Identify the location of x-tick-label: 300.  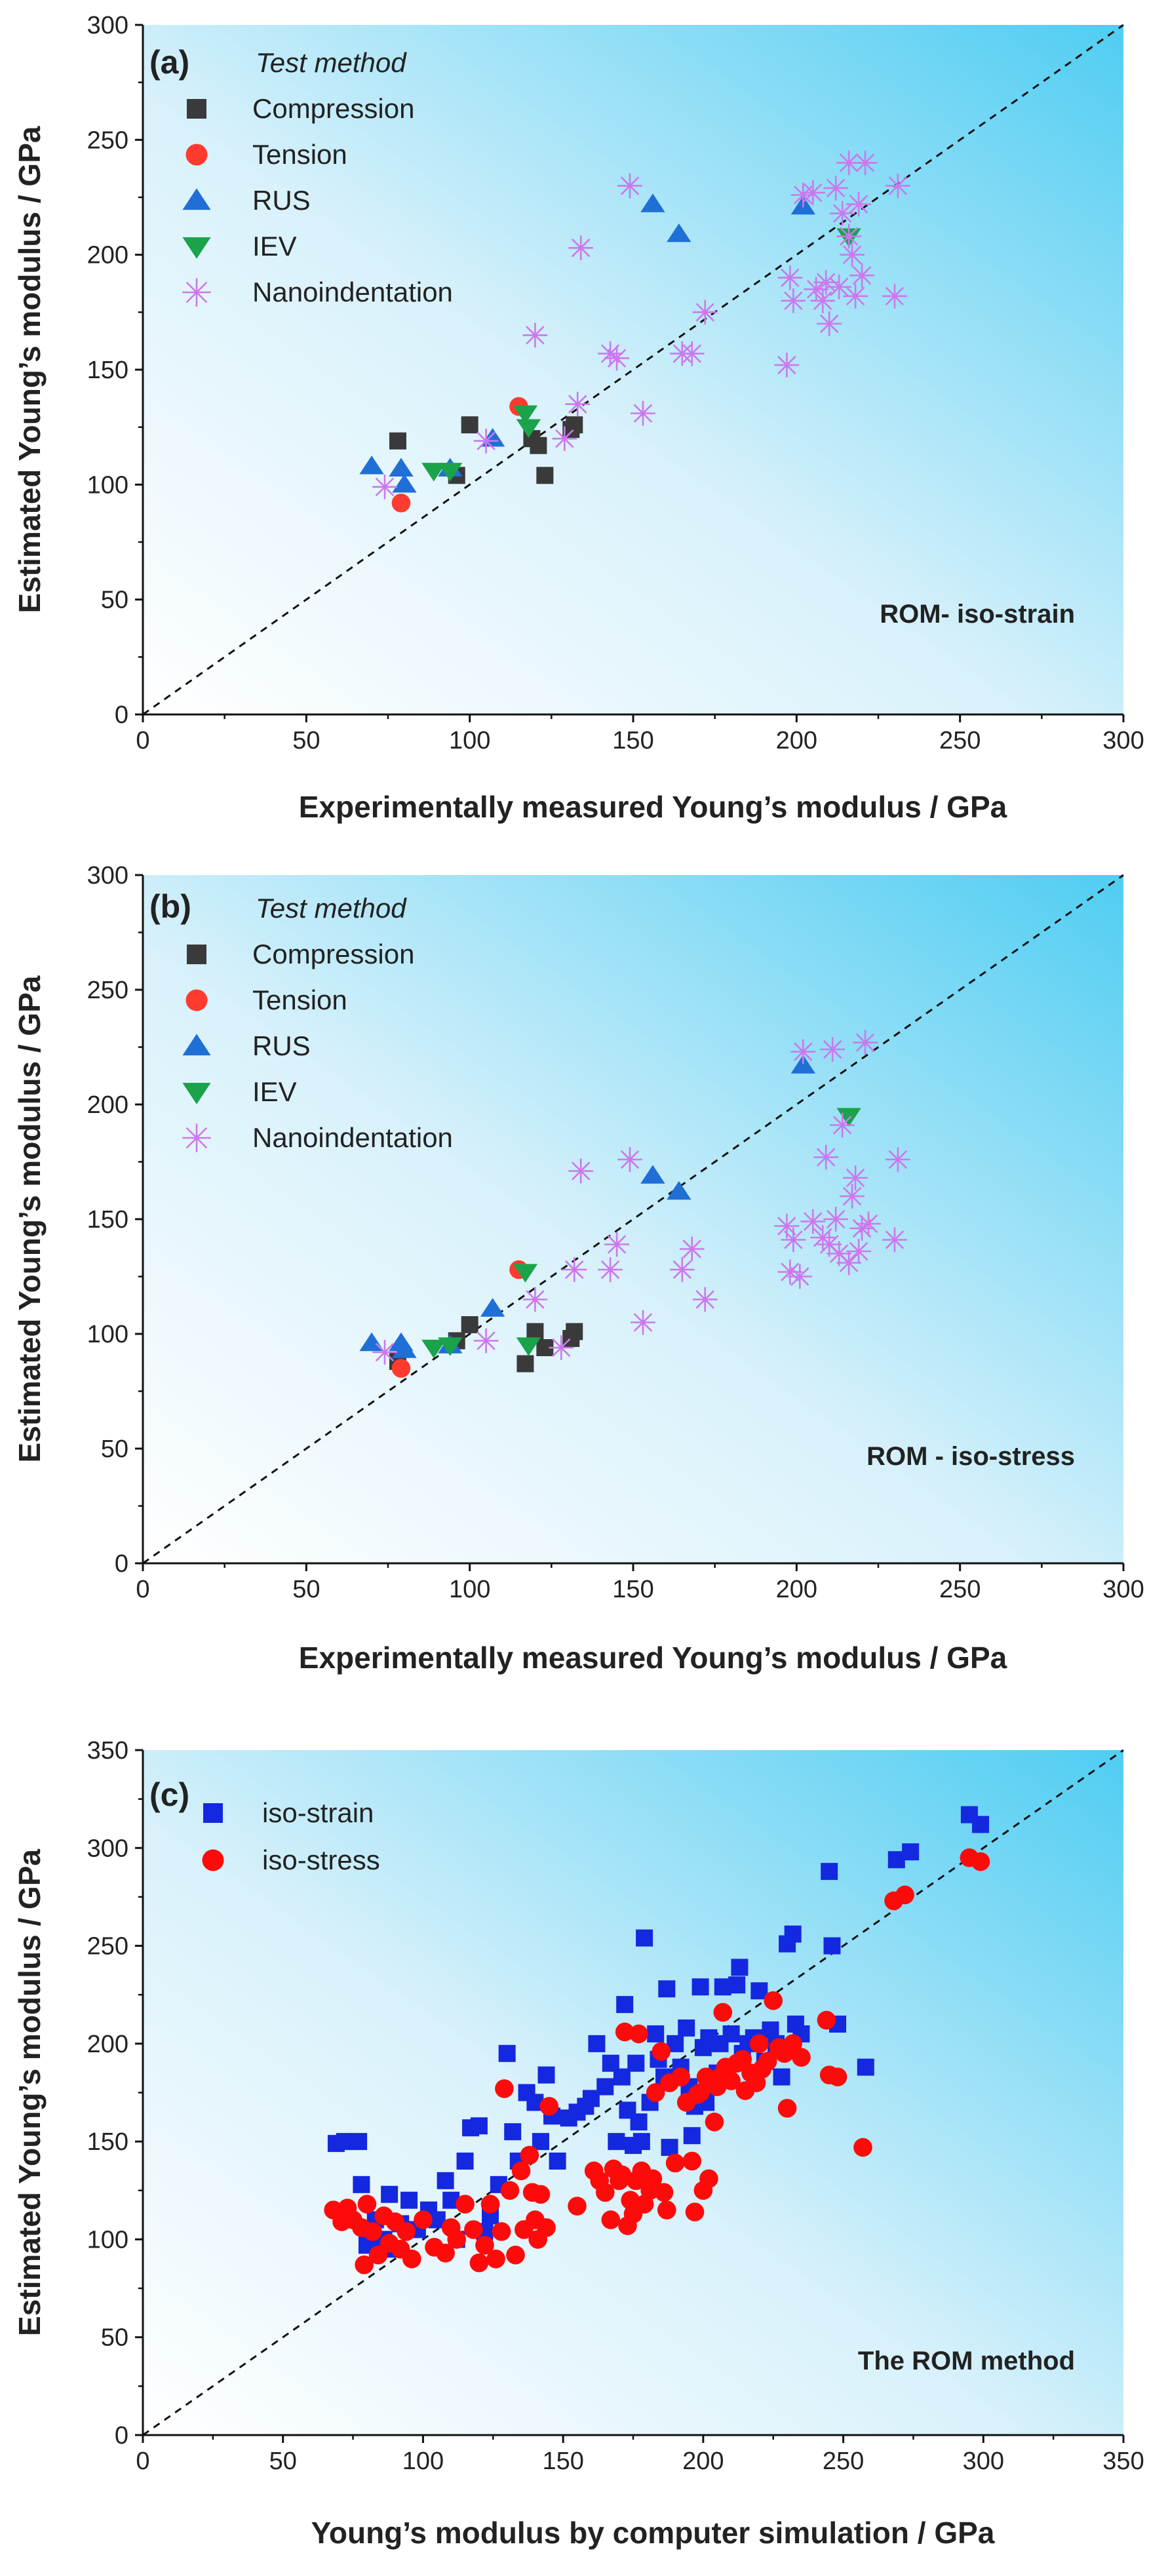
(1123, 1589).